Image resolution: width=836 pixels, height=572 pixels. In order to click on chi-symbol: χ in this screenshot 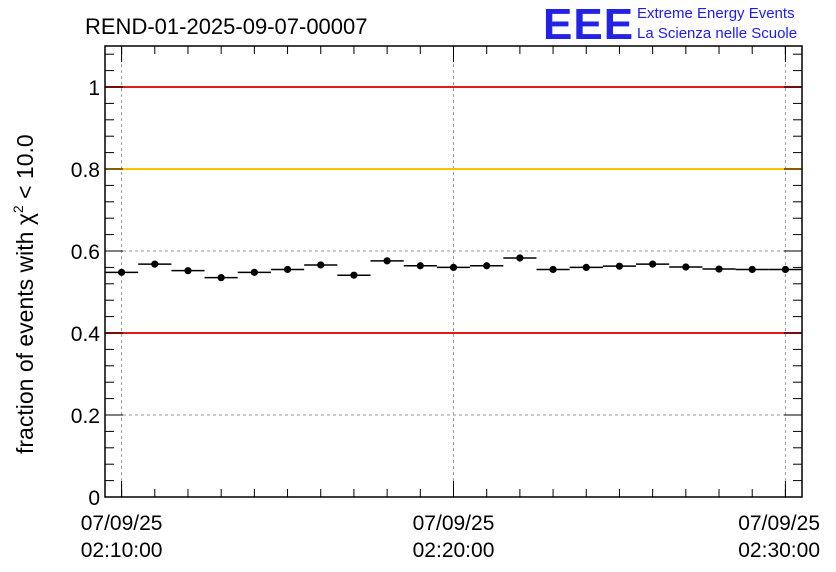, I will do `click(25, 219)`.